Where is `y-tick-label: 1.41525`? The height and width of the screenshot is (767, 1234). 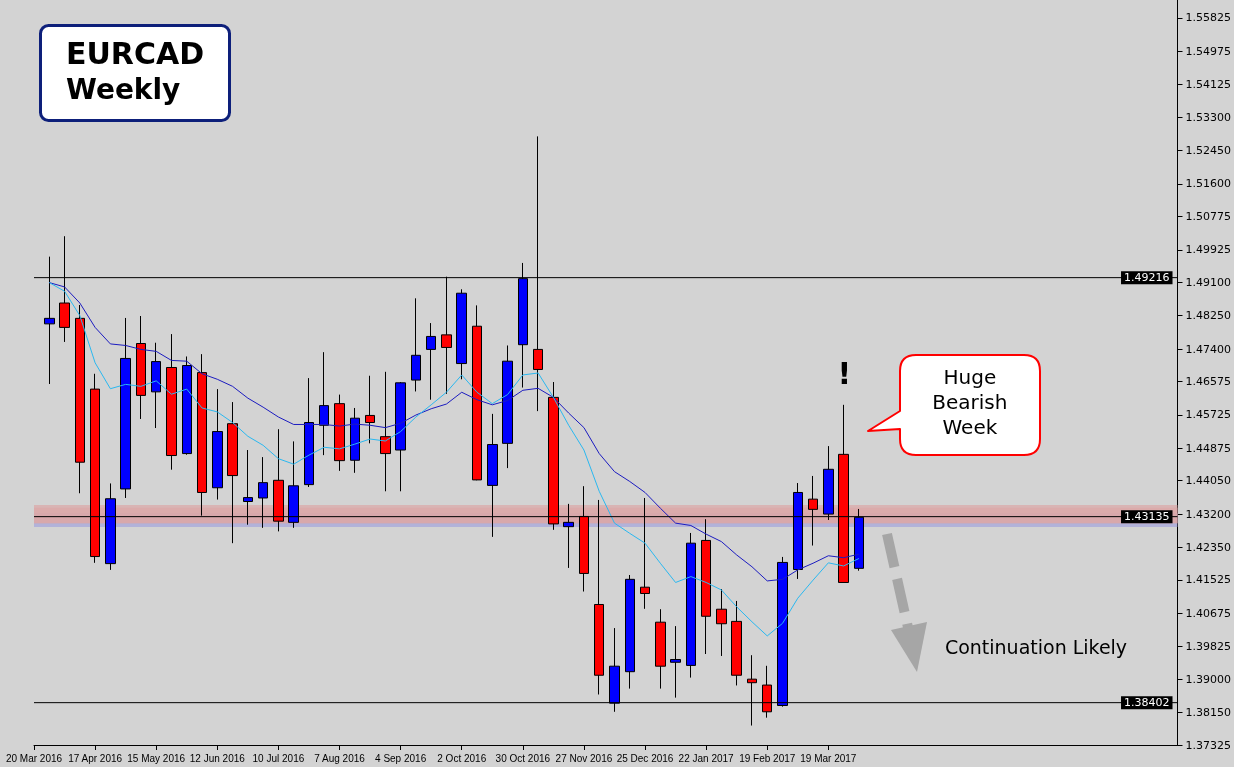 y-tick-label: 1.41525 is located at coordinates (1208, 580).